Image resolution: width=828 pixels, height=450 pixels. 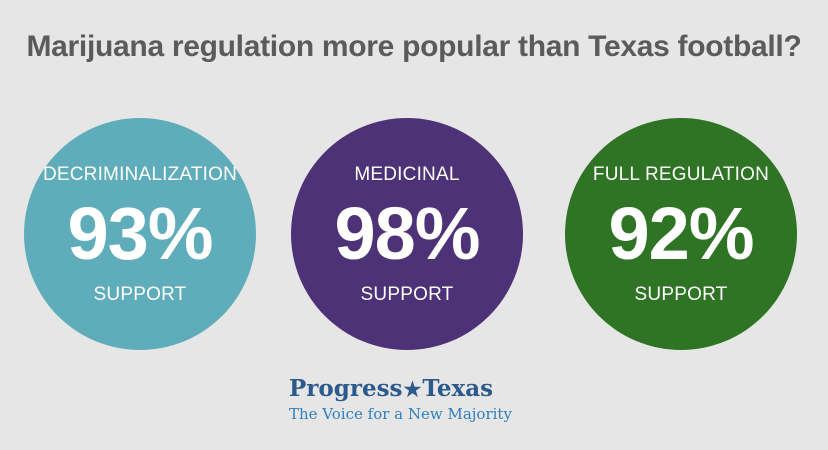 I want to click on stat-circle-decriminalization: DECRIMINALIZATION 93% SUPPORT, so click(x=140, y=234).